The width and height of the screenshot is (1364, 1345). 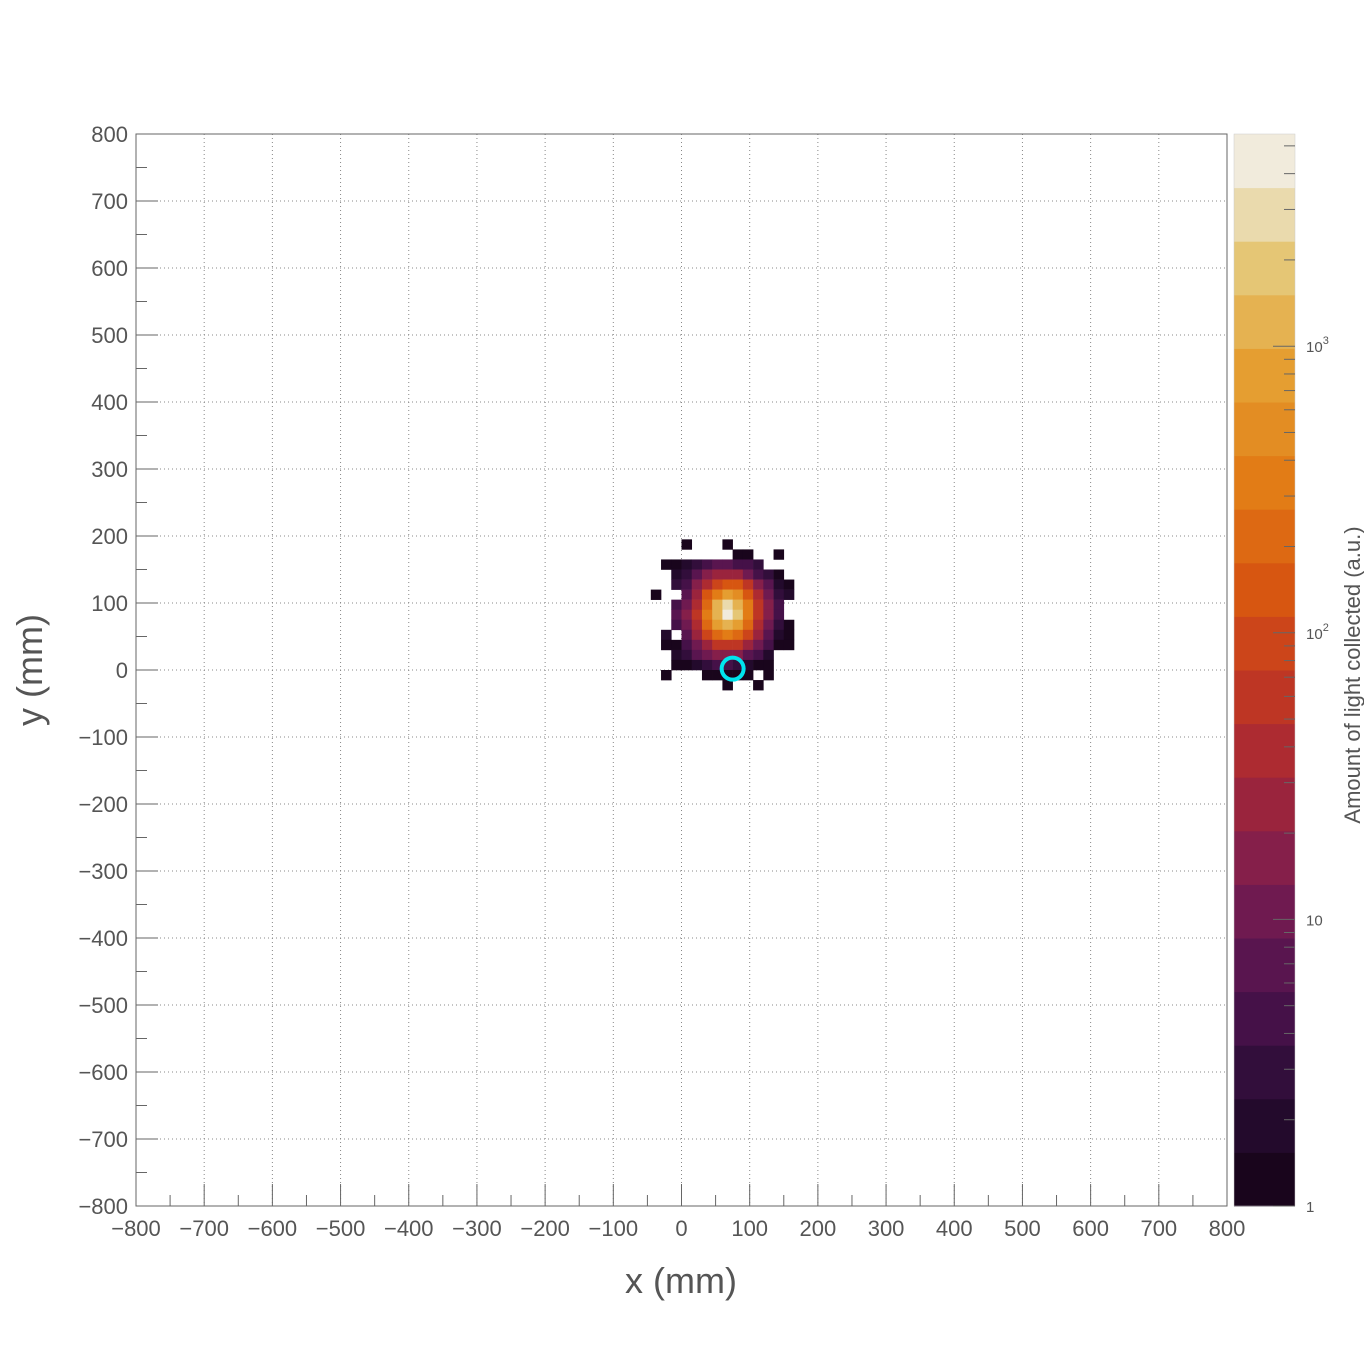 I want to click on x-tick-label: −800, so click(x=136, y=1228).